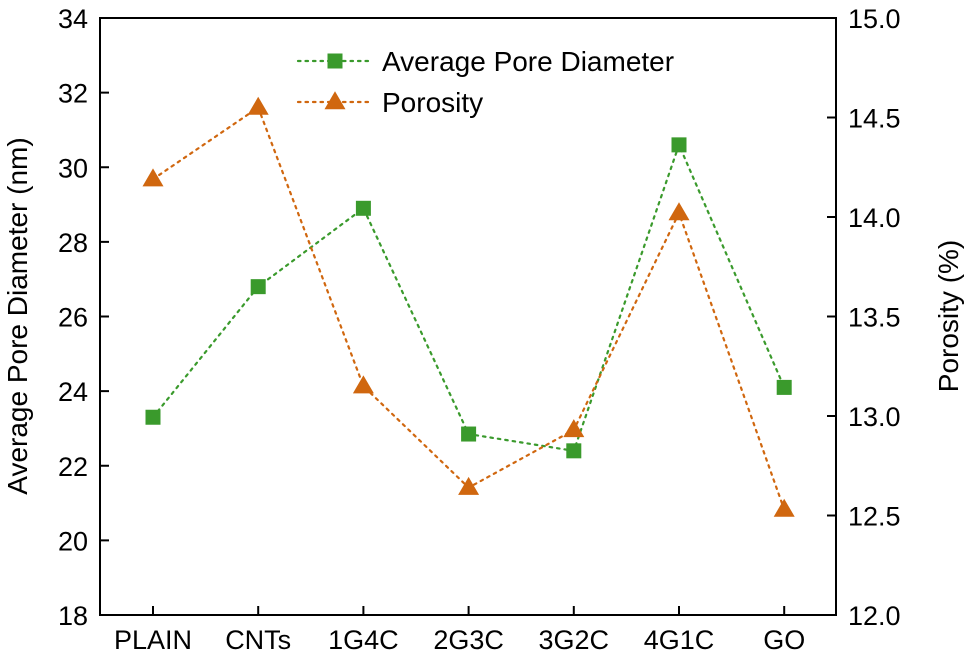 The width and height of the screenshot is (975, 664). What do you see at coordinates (258, 640) in the screenshot?
I see `x-tick-label: CNTs` at bounding box center [258, 640].